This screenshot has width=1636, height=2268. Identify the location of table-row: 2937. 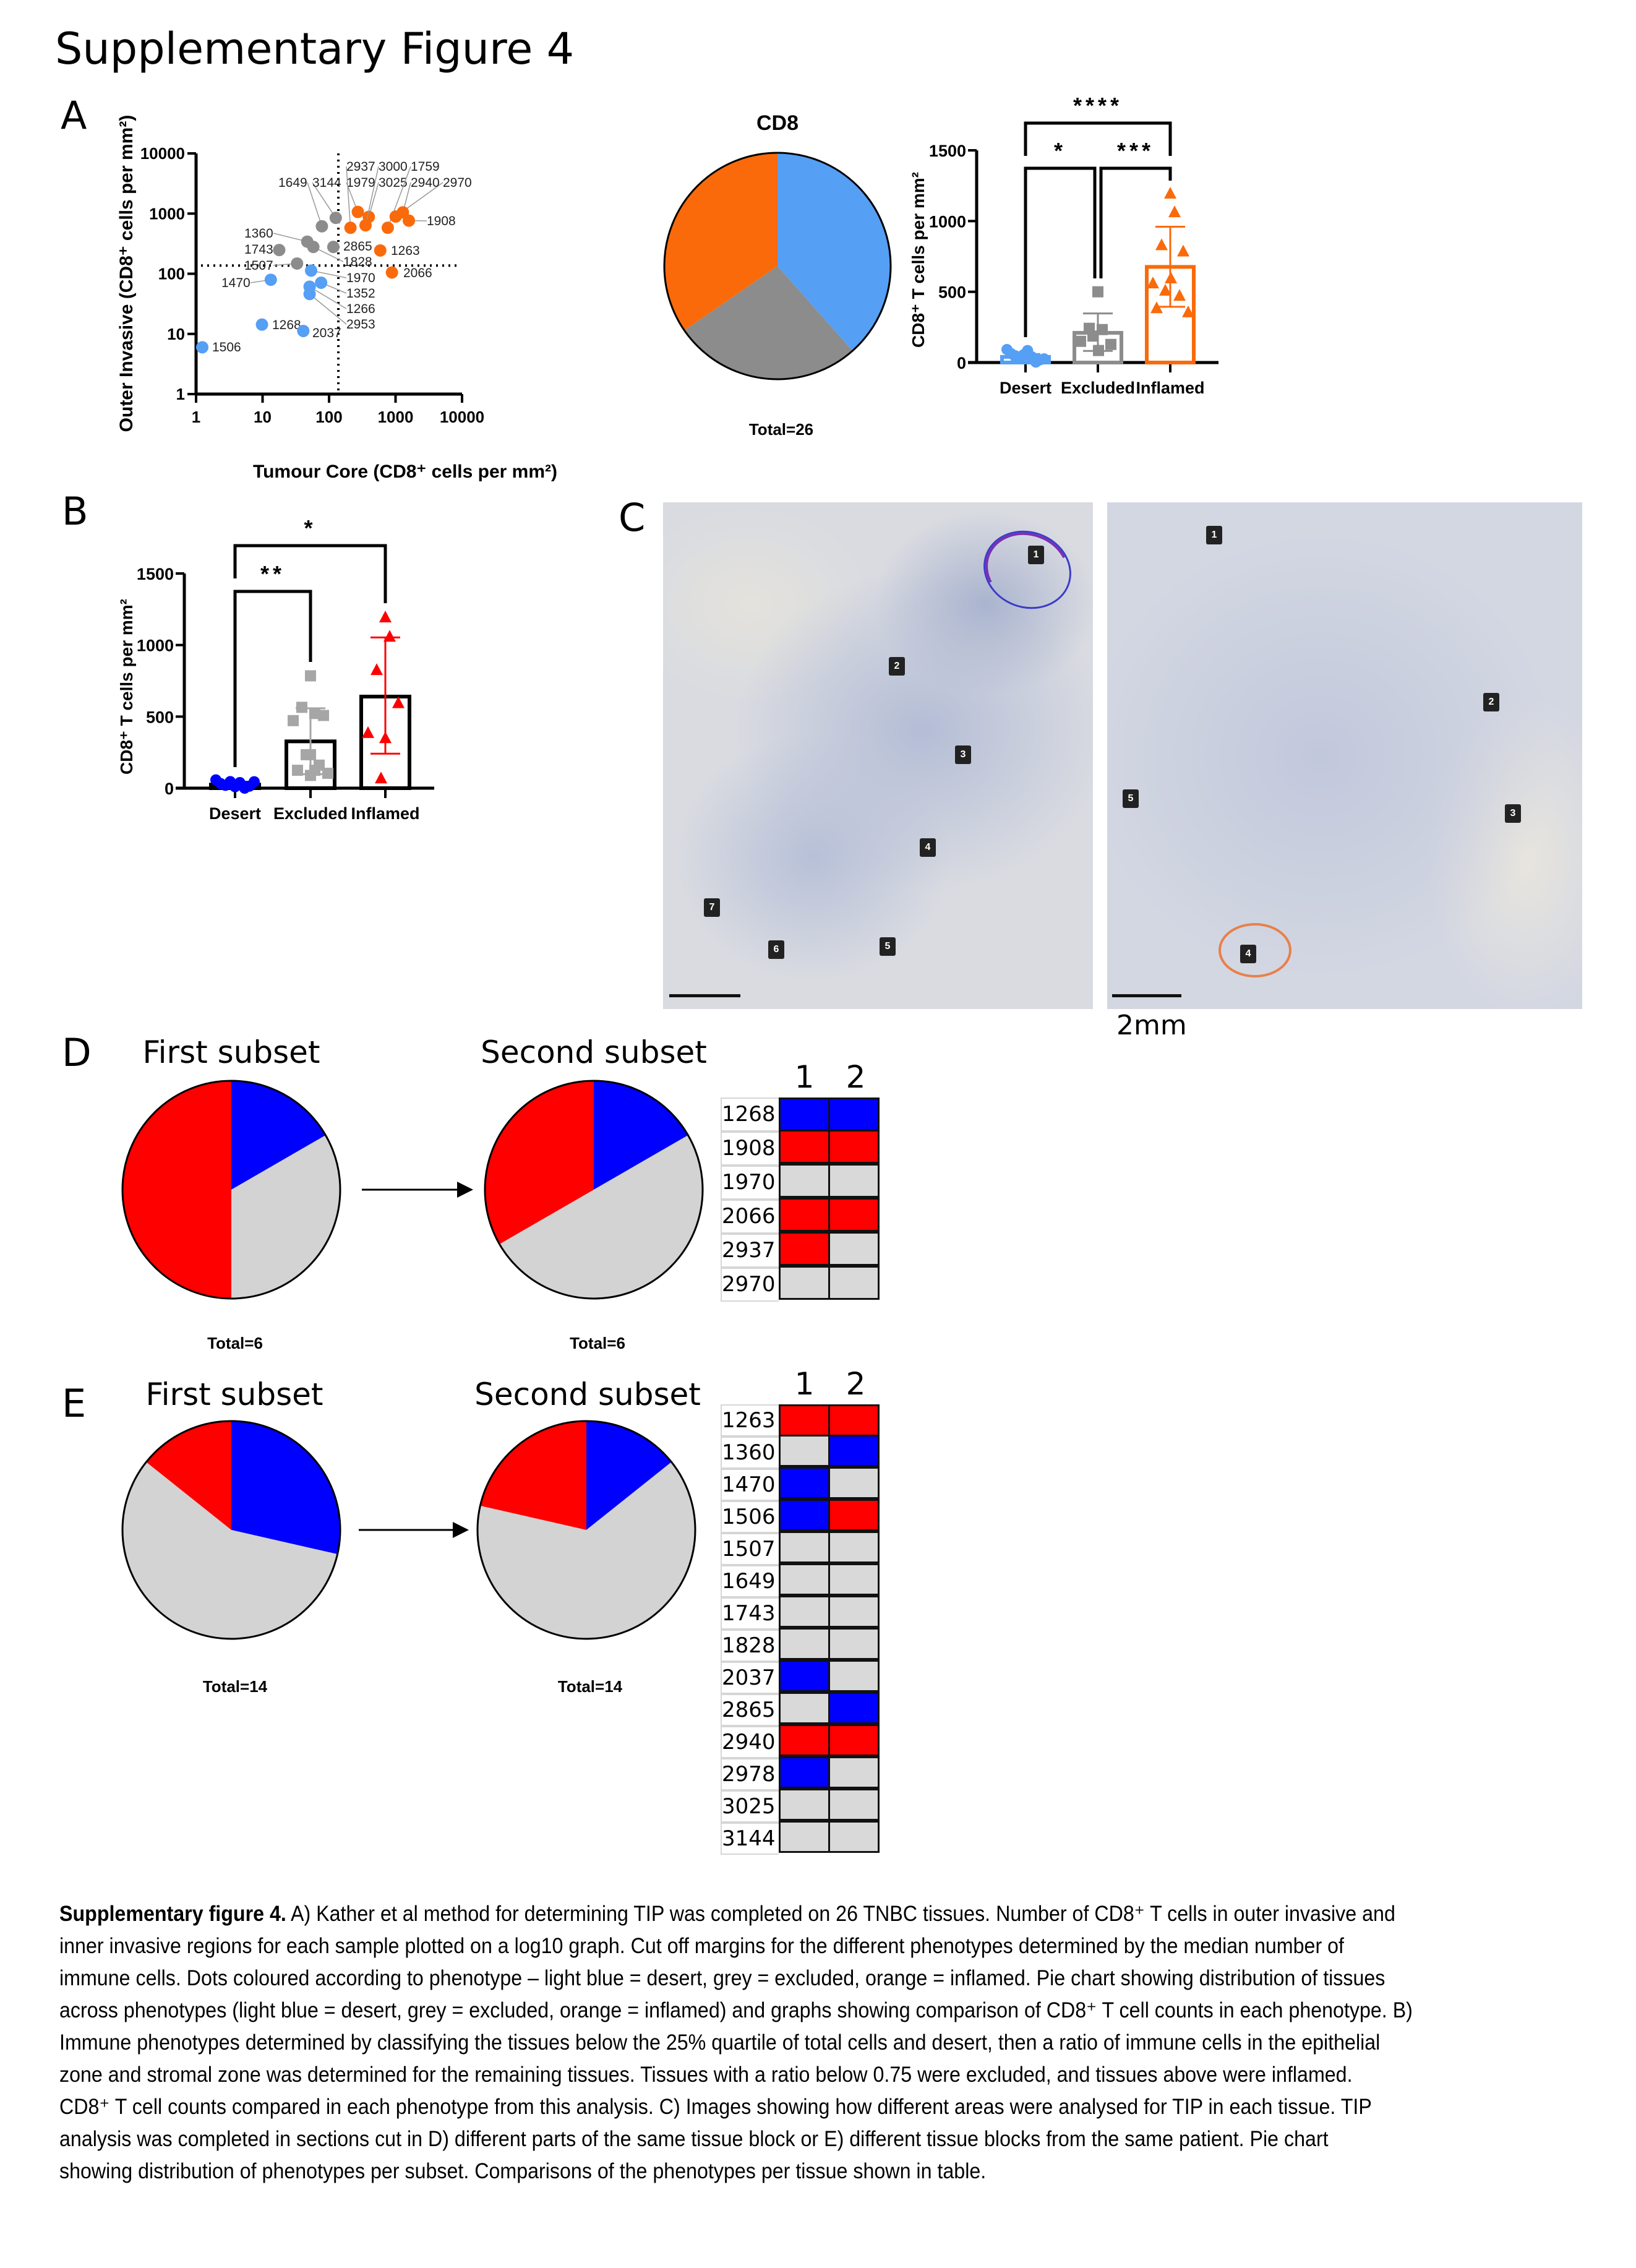
(800, 1250).